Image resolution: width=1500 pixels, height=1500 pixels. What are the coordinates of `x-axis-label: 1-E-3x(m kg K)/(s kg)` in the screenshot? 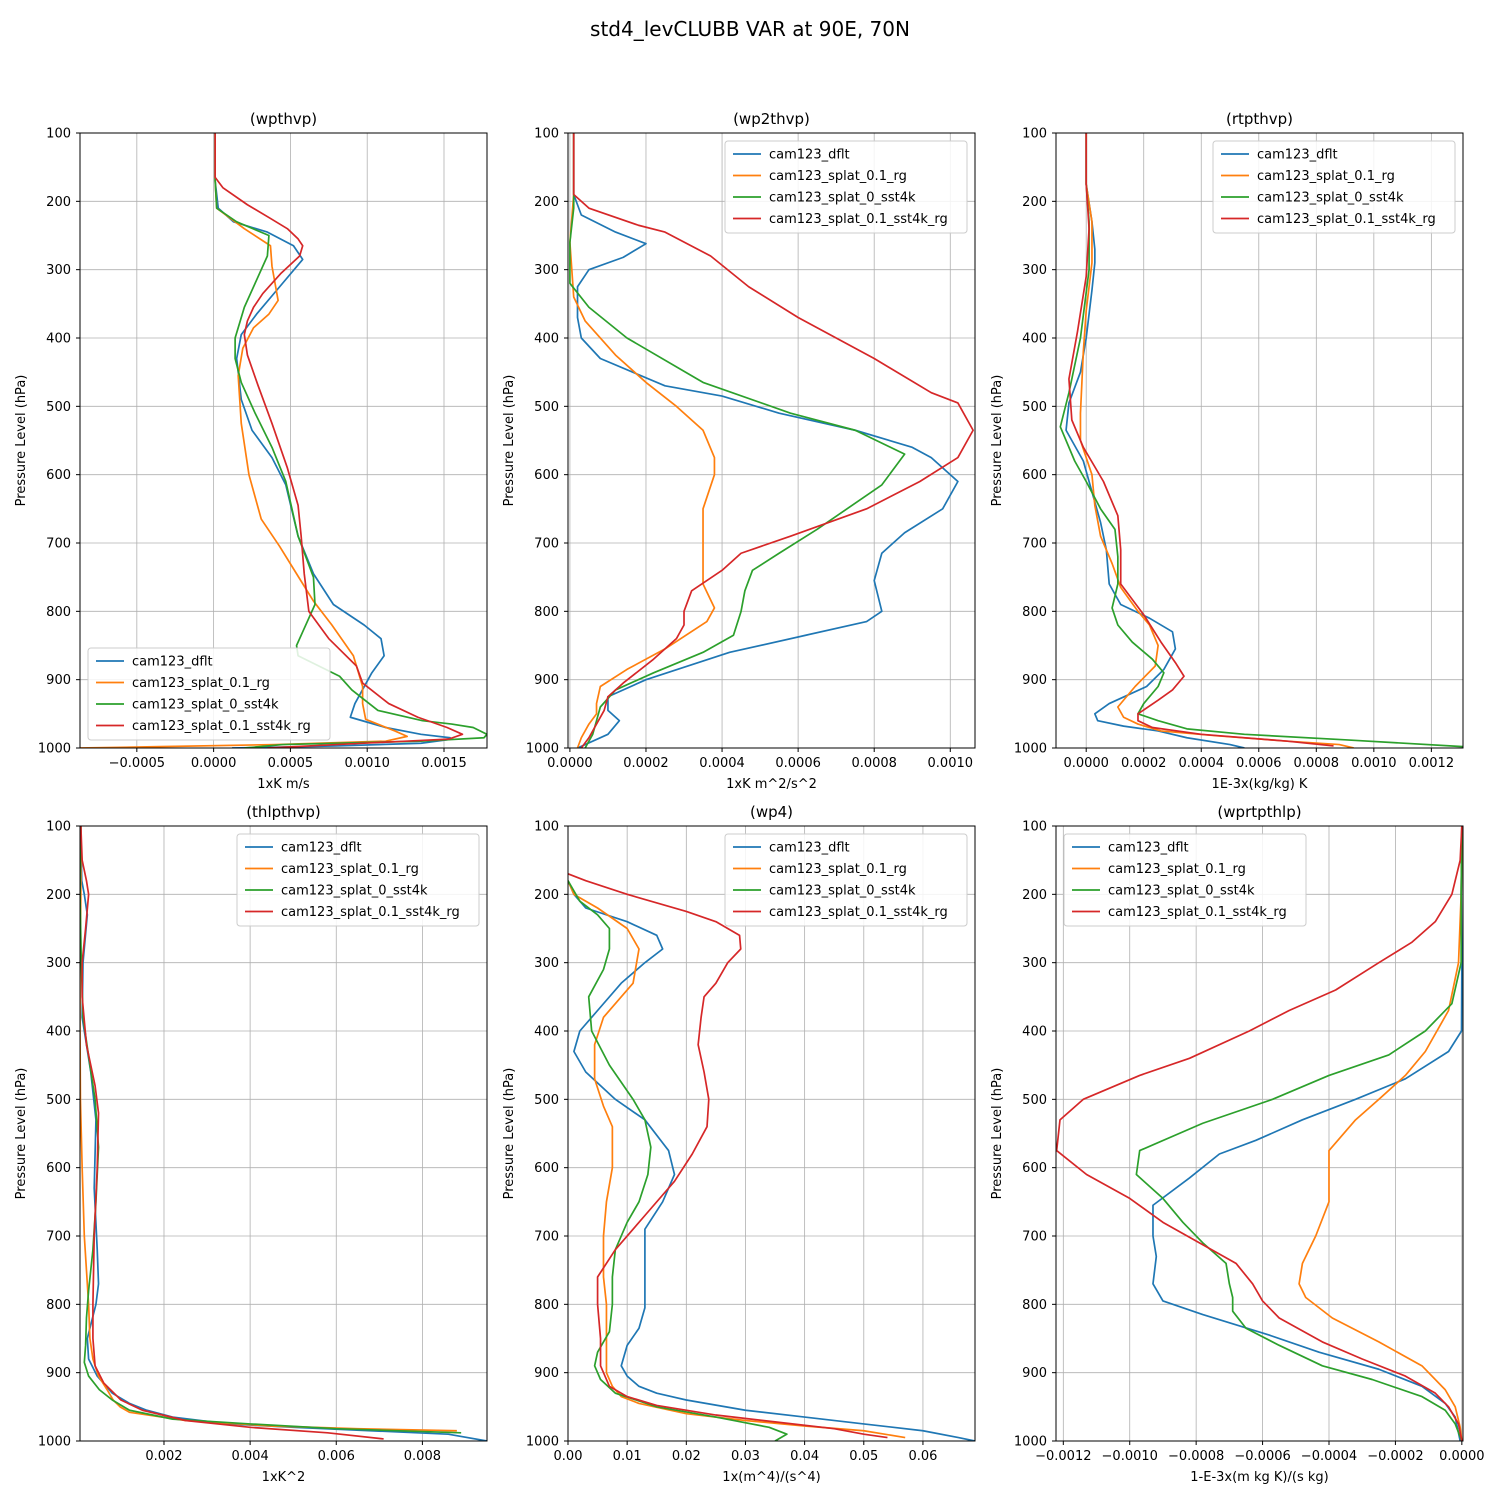 It's located at (1259, 1477).